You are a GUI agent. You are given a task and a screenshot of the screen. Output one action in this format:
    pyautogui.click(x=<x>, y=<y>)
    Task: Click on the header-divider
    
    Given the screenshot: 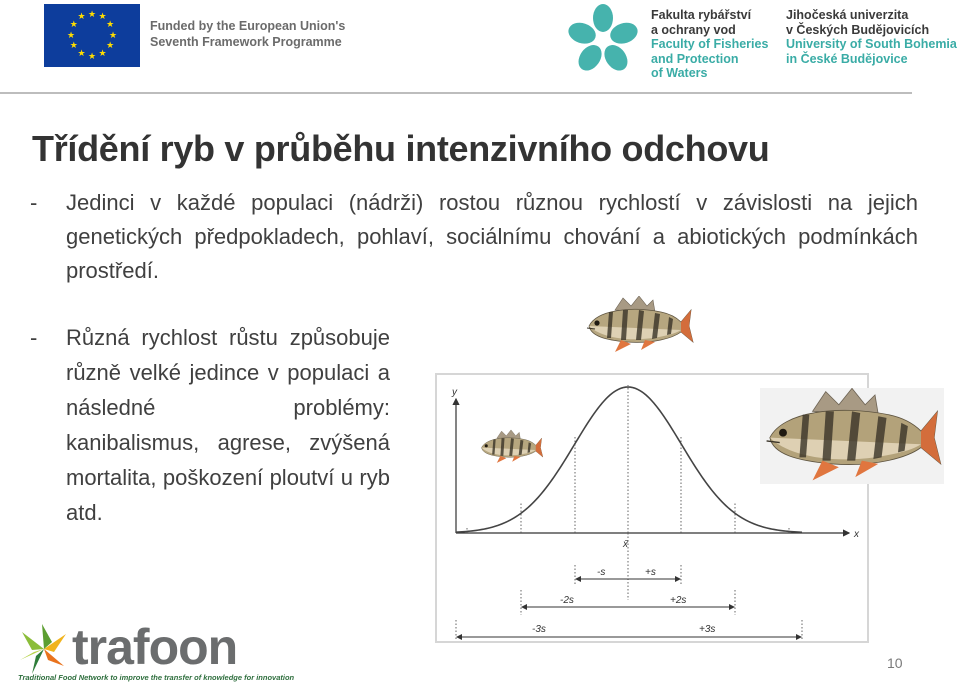 What is the action you would take?
    pyautogui.click(x=456, y=93)
    